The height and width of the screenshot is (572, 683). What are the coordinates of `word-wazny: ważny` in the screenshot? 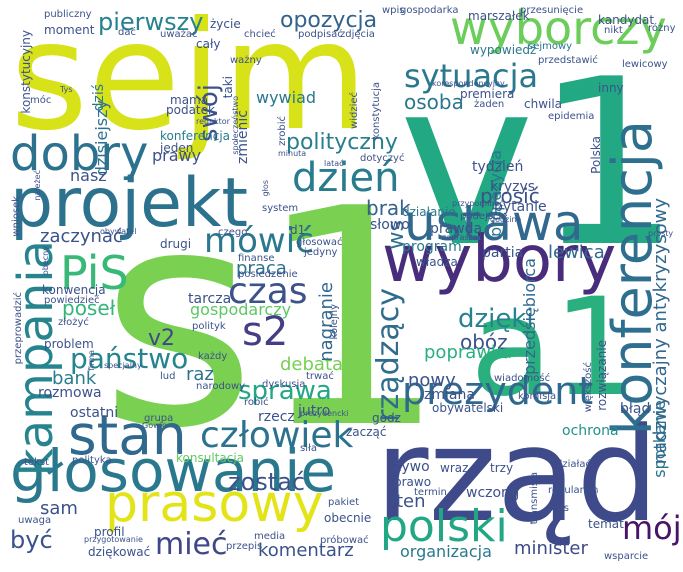 It's located at (246, 60).